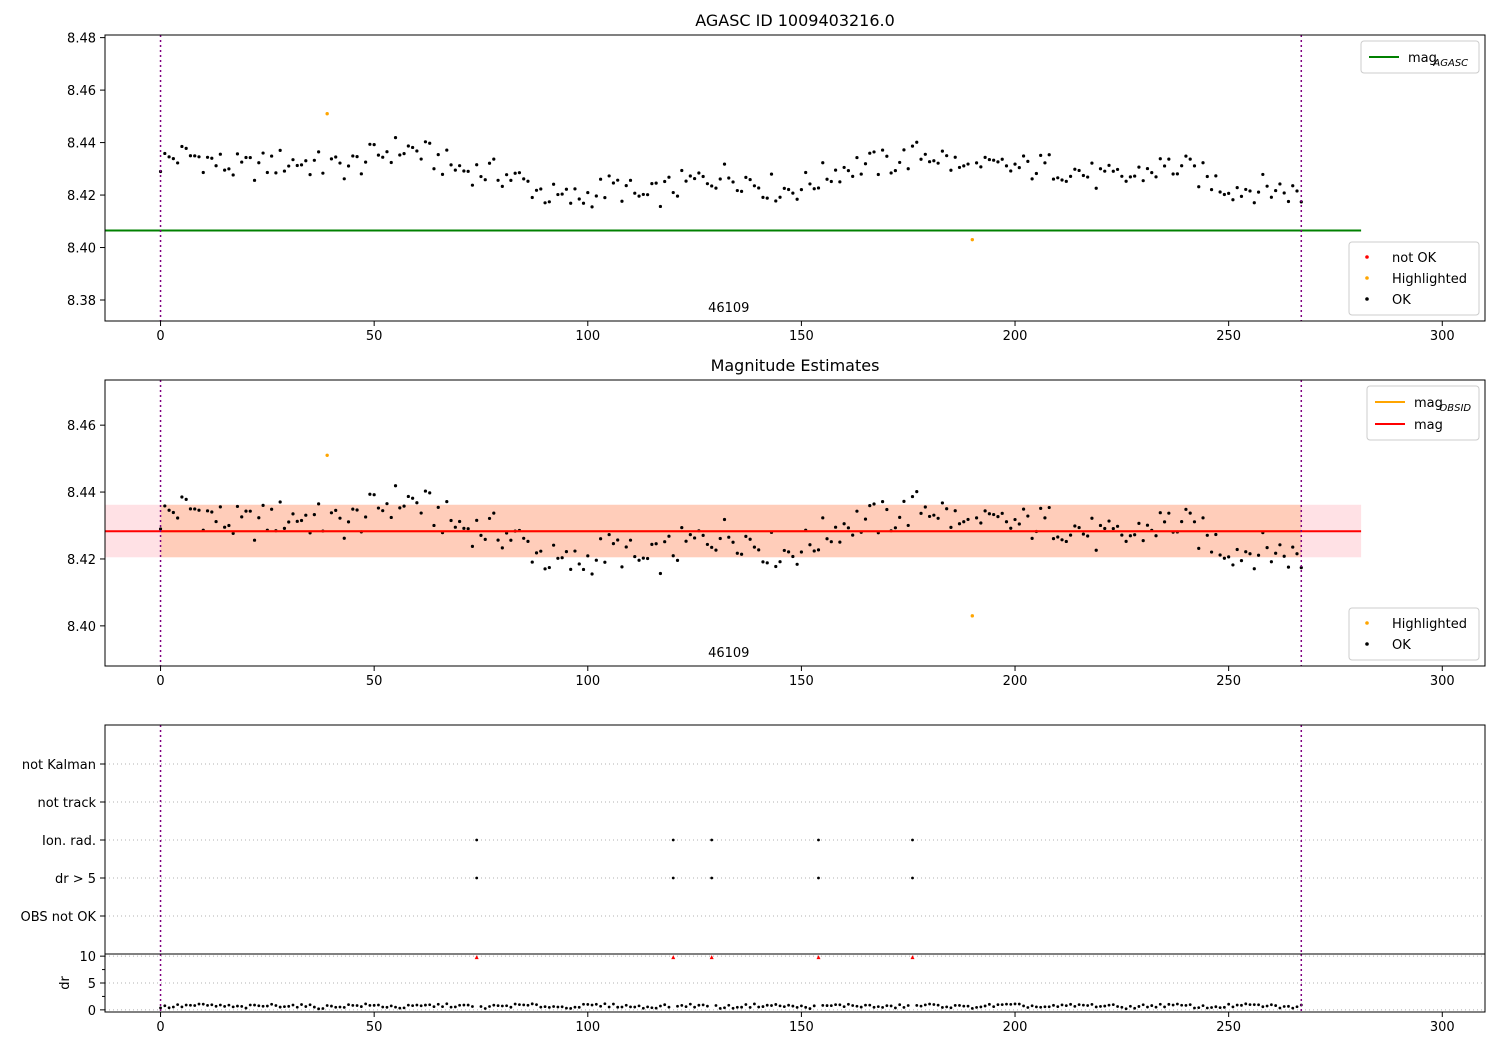  Describe the element at coordinates (1414, 634) in the screenshot. I see `legend-markers: Highlighted OK` at that location.